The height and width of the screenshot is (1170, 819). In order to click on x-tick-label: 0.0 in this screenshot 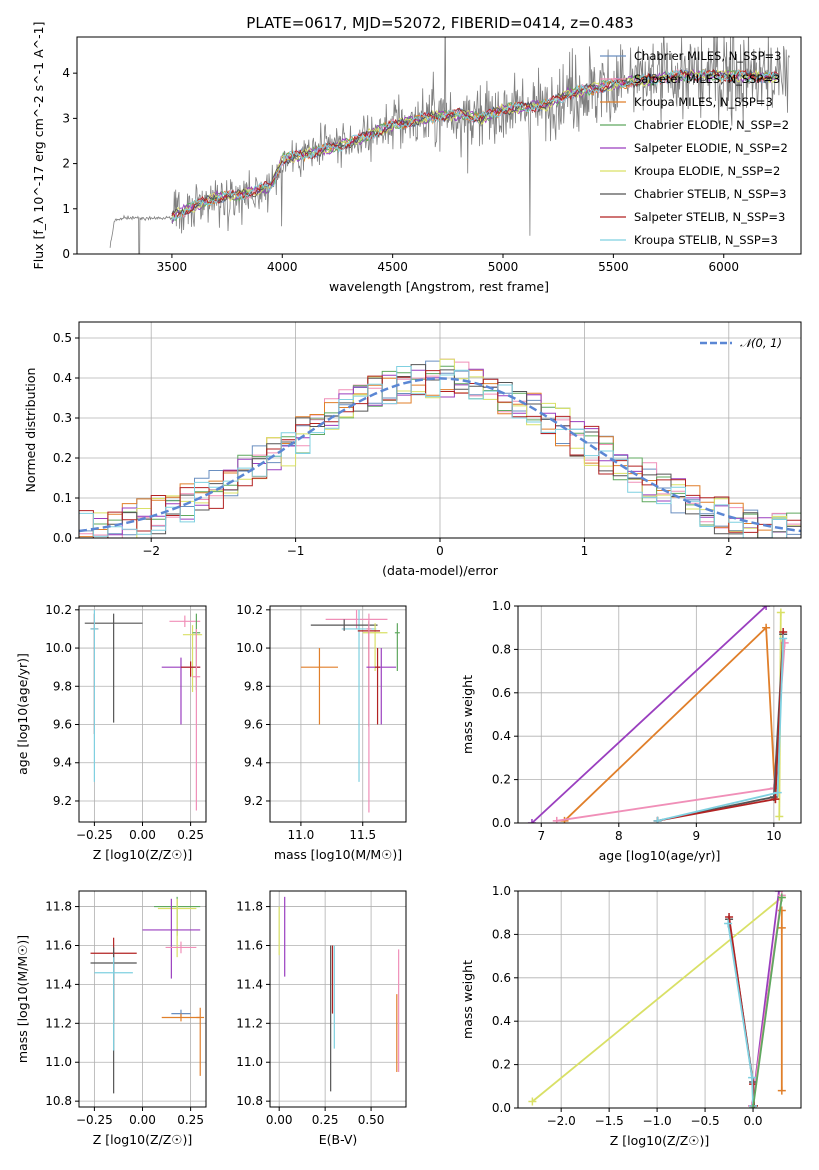, I will do `click(752, 1121)`.